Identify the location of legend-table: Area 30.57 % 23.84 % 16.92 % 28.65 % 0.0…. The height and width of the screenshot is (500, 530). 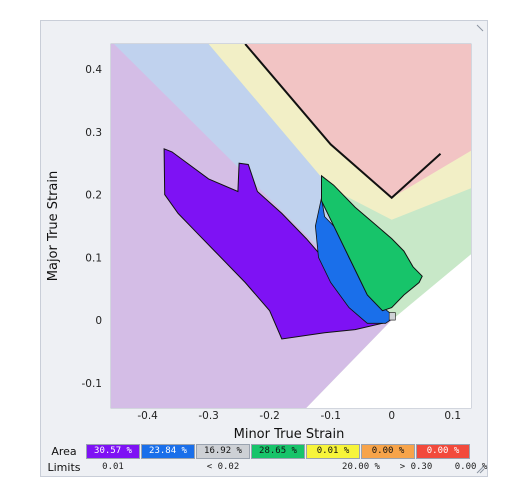
(266, 460).